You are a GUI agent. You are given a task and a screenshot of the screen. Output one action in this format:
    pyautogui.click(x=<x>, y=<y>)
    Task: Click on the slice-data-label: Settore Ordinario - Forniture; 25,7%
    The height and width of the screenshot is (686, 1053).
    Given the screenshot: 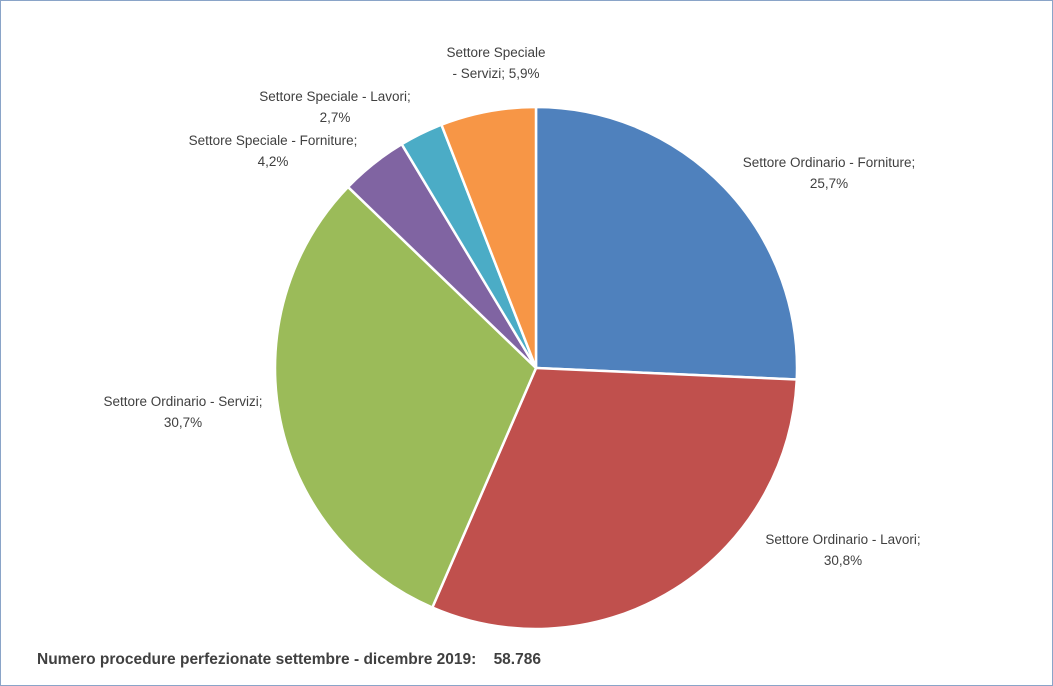 What is the action you would take?
    pyautogui.click(x=829, y=173)
    